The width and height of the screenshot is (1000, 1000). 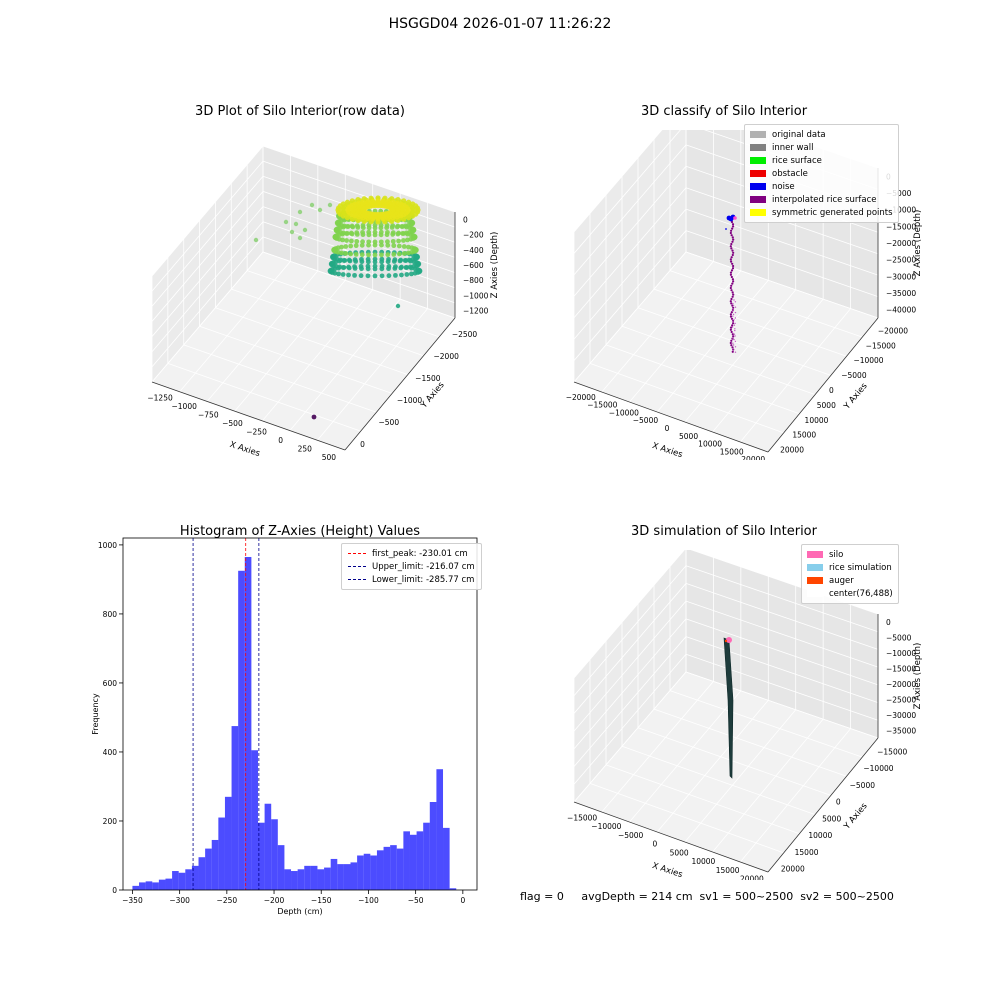 What do you see at coordinates (110, 614) in the screenshot?
I see `y-tick-label: 800` at bounding box center [110, 614].